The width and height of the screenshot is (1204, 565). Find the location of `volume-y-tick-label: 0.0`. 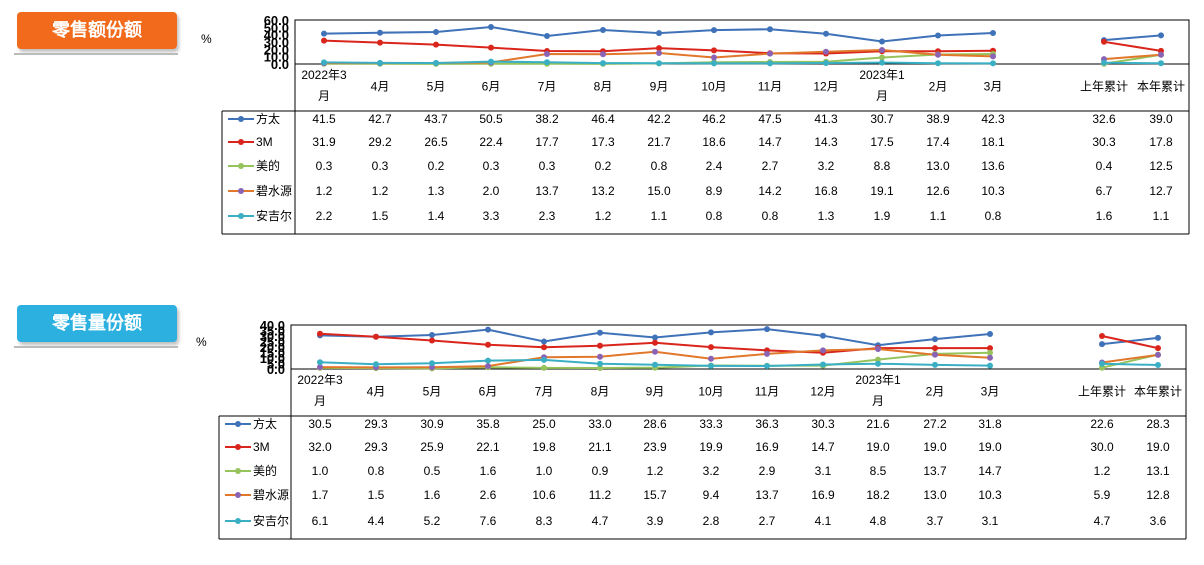

volume-y-tick-label: 0.0 is located at coordinates (276, 369).